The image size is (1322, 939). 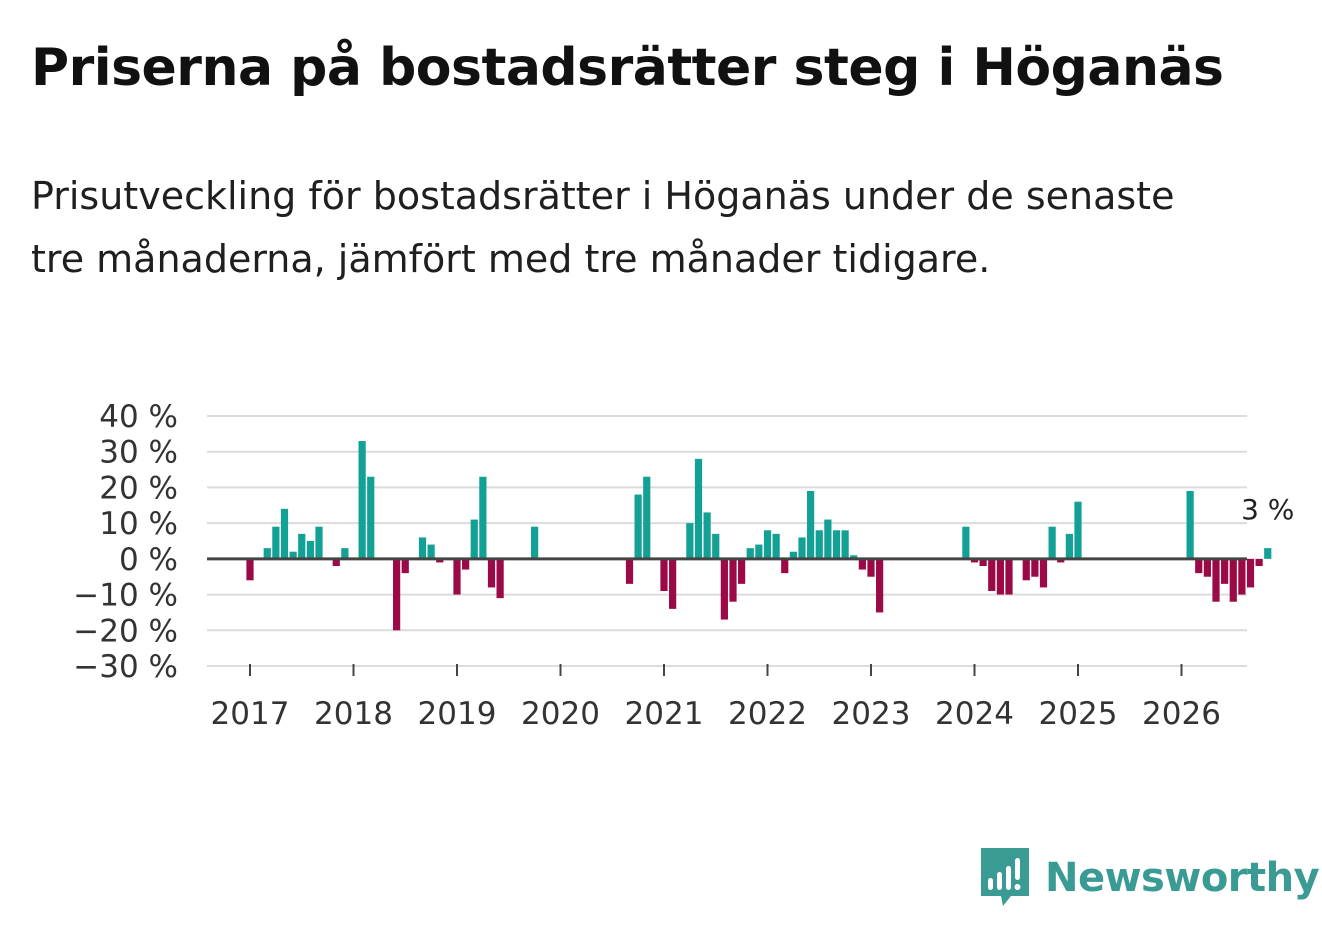 I want to click on x-tick-label: 2024, so click(x=974, y=714).